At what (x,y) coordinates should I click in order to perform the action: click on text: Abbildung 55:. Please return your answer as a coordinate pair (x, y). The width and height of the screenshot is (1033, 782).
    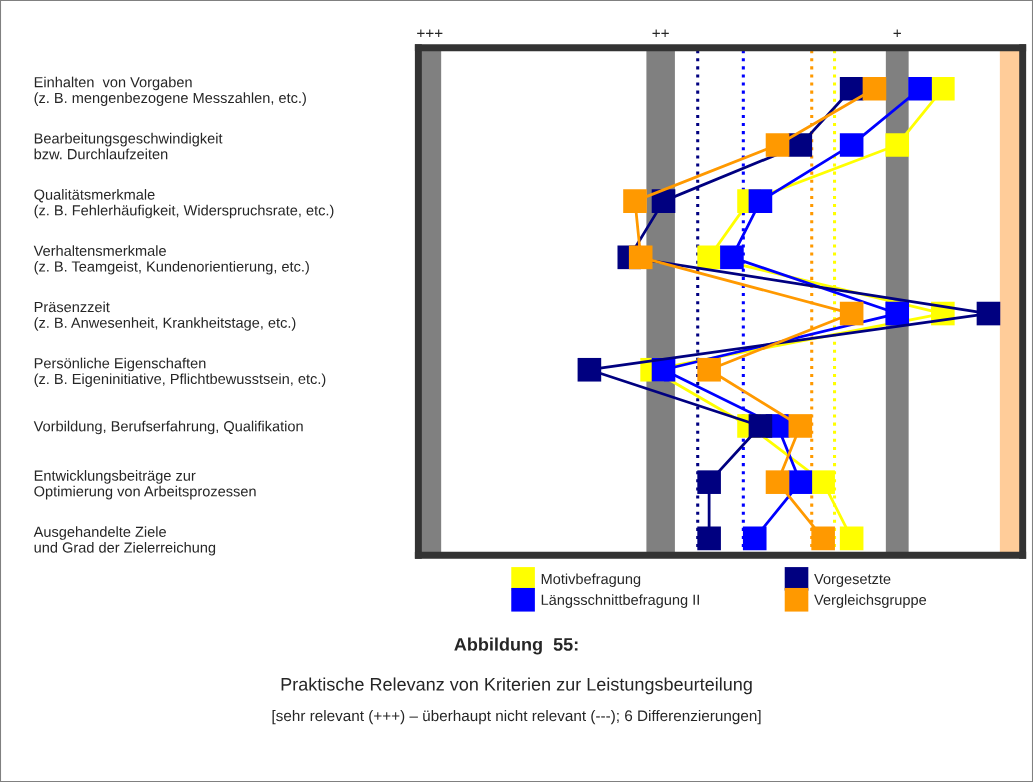
    Looking at the image, I should click on (516, 646).